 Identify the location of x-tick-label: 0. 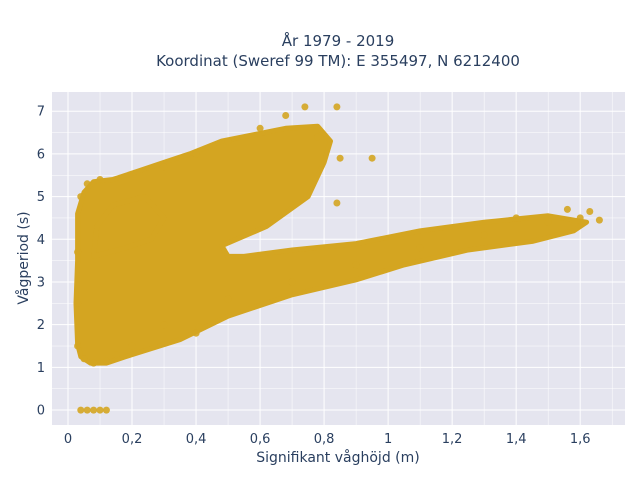
(68, 439).